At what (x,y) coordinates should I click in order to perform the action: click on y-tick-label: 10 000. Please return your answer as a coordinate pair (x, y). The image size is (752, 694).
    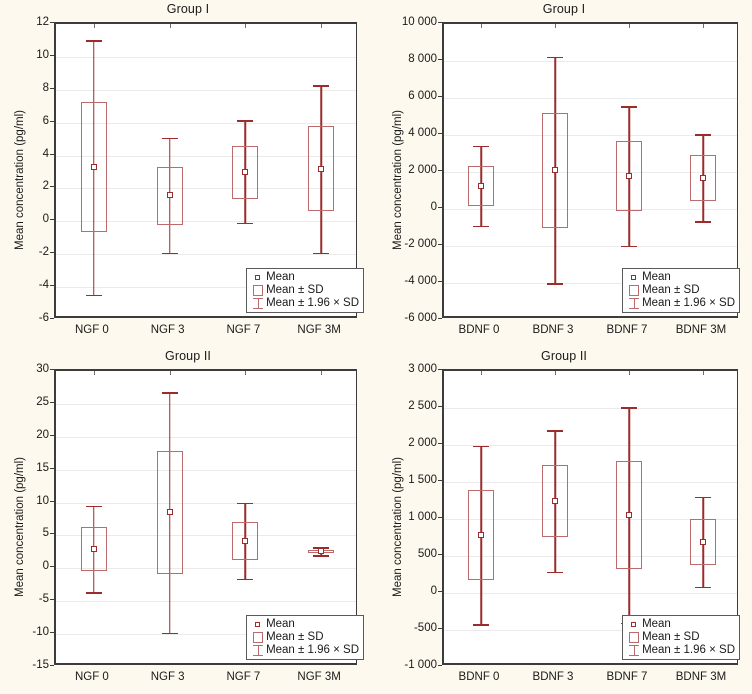
    Looking at the image, I should click on (419, 22).